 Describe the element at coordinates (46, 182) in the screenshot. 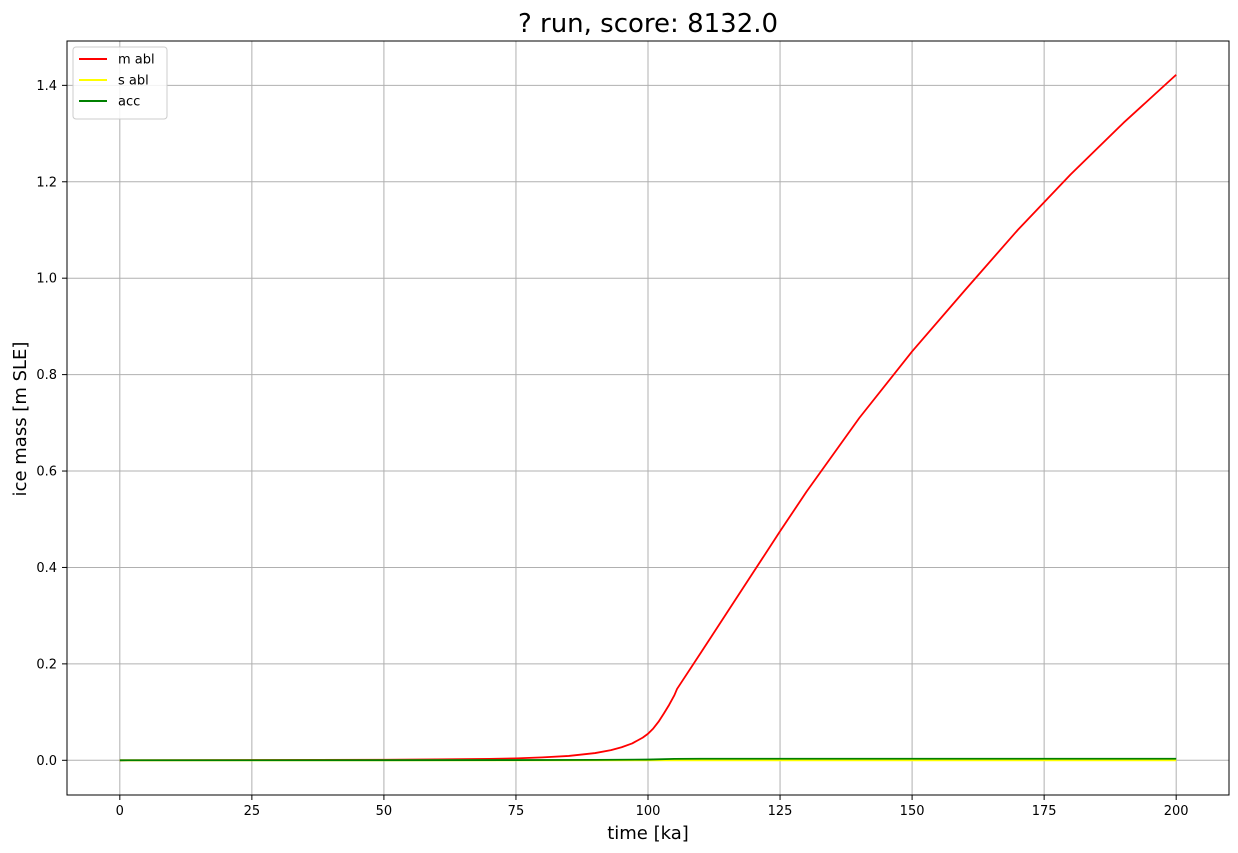

I see `y-tick-label: 1.2` at that location.